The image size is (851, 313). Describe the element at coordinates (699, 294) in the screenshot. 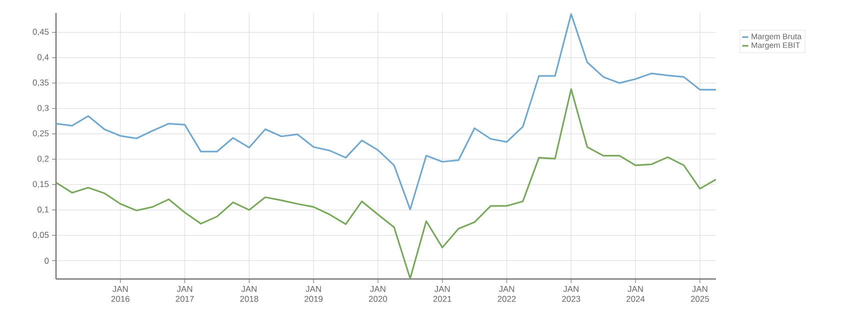

I see `x-tick-label: JAN 2025` at that location.